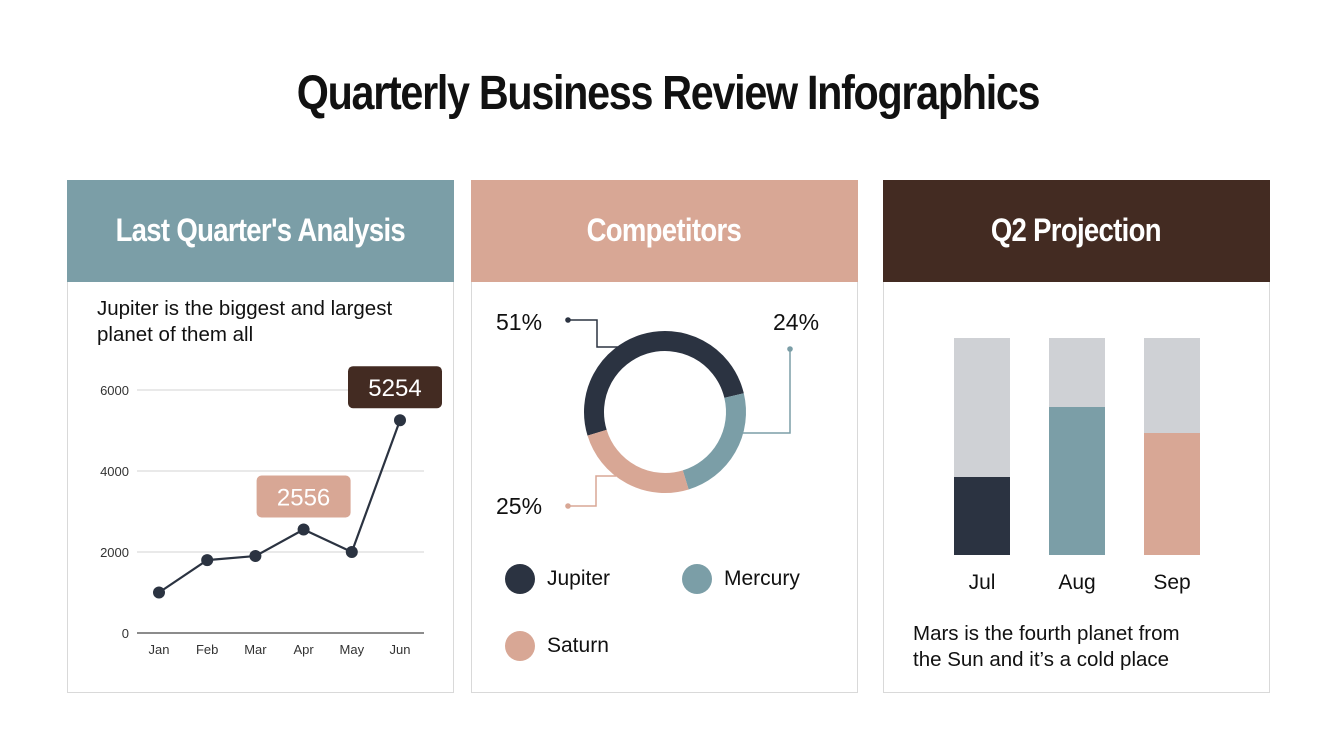 The width and height of the screenshot is (1336, 752). What do you see at coordinates (520, 646) in the screenshot?
I see `legend-swatch-saturn` at bounding box center [520, 646].